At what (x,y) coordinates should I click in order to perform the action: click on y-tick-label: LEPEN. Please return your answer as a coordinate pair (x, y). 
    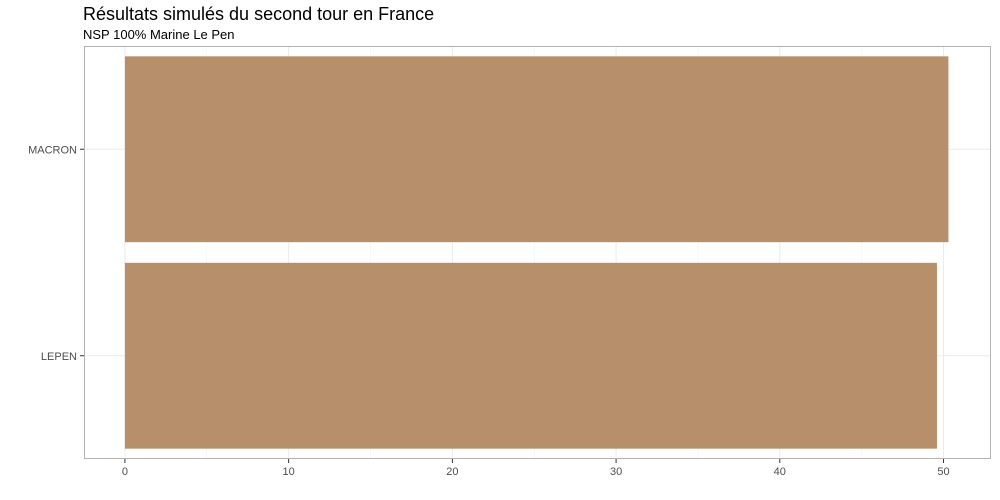
    Looking at the image, I should click on (59, 357).